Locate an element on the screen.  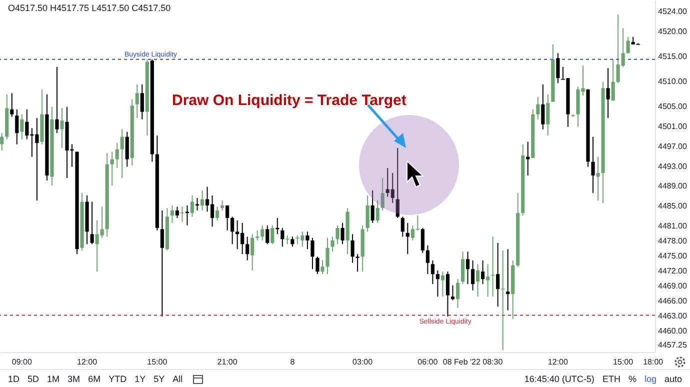
y-tick-label: 4478.00 is located at coordinates (673, 241).